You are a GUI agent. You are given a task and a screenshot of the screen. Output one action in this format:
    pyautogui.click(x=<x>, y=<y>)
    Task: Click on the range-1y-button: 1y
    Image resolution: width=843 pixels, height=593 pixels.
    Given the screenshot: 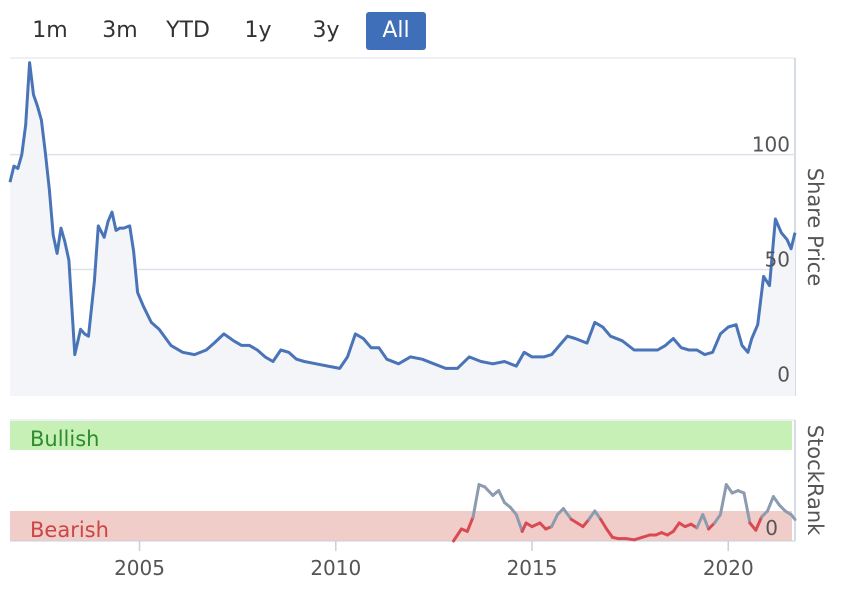 What is the action you would take?
    pyautogui.click(x=258, y=30)
    